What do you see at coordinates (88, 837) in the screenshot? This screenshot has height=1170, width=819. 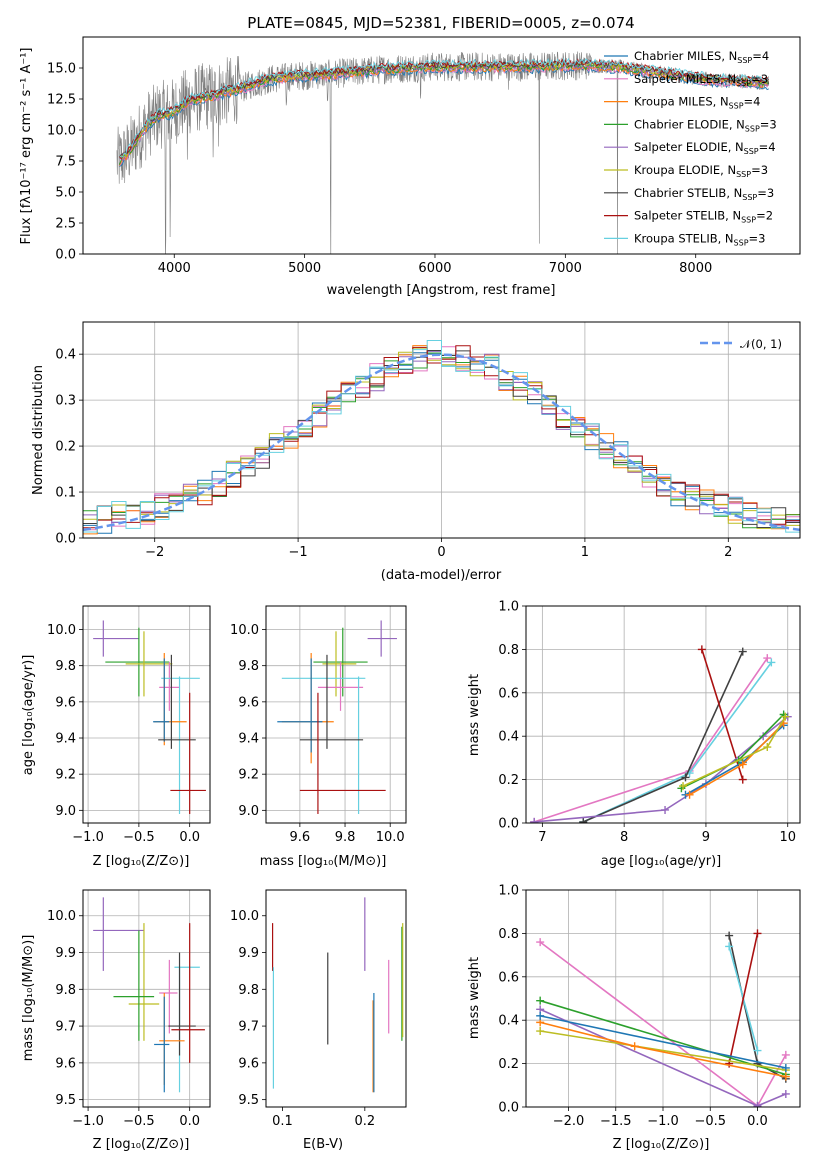 I see `x-tick-label: −1.0` at bounding box center [88, 837].